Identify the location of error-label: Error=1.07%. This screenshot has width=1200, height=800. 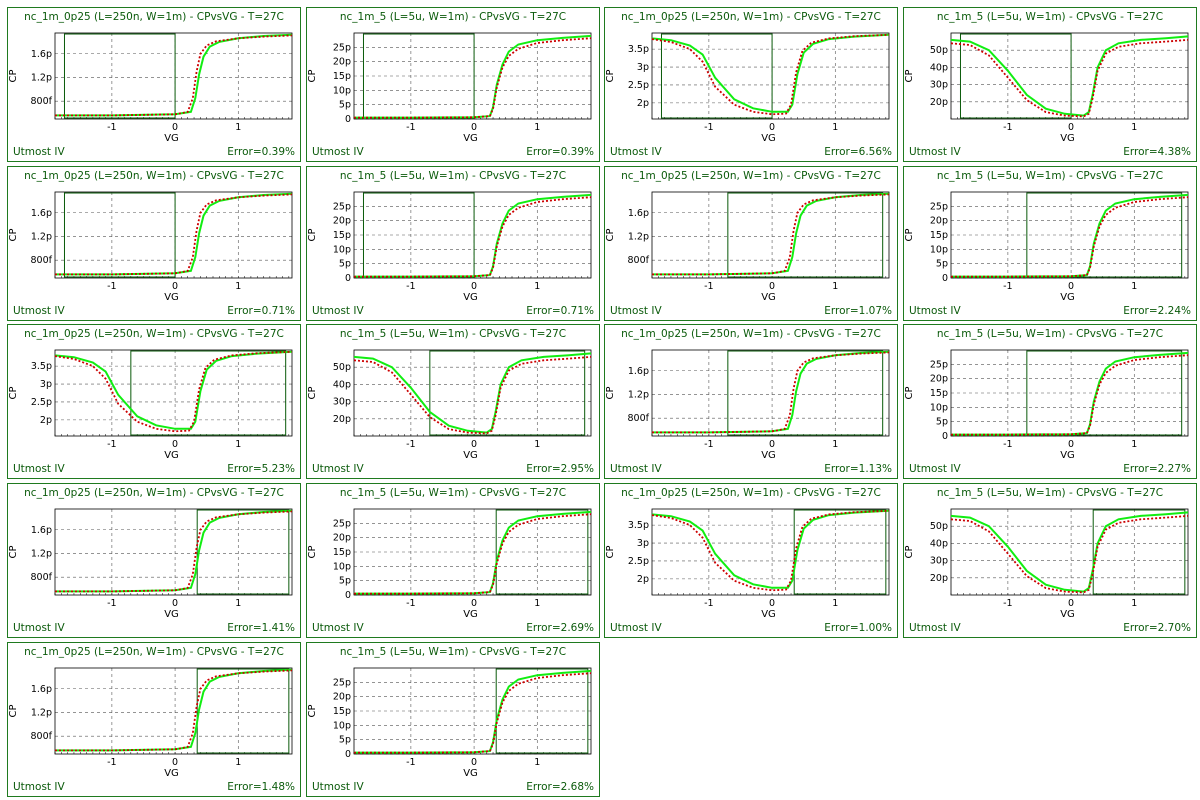
(858, 311).